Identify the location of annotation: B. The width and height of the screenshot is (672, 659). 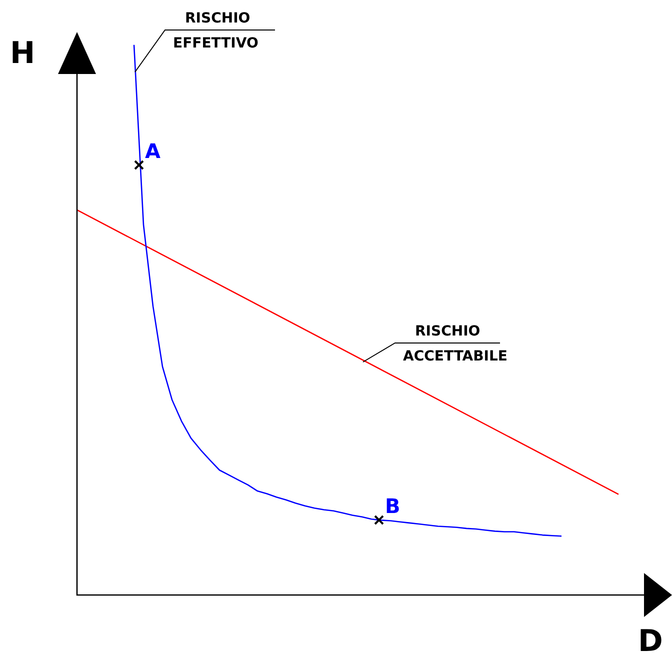
(392, 506).